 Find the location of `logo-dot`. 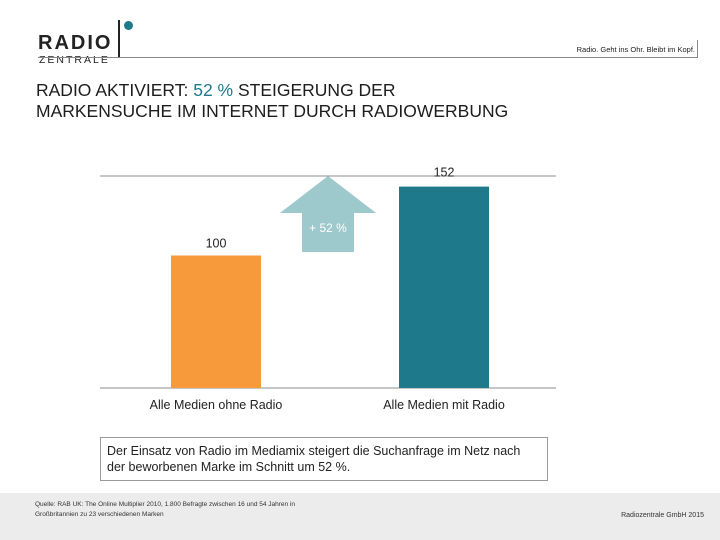

logo-dot is located at coordinates (128, 25).